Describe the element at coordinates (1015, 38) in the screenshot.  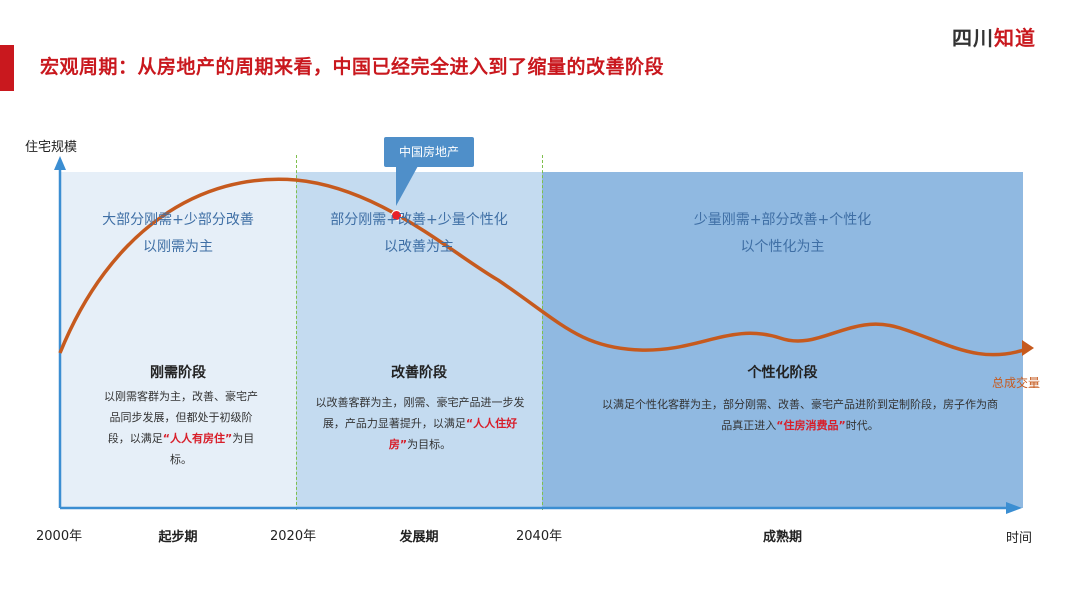
I see `logo-text-accent: 知道` at that location.